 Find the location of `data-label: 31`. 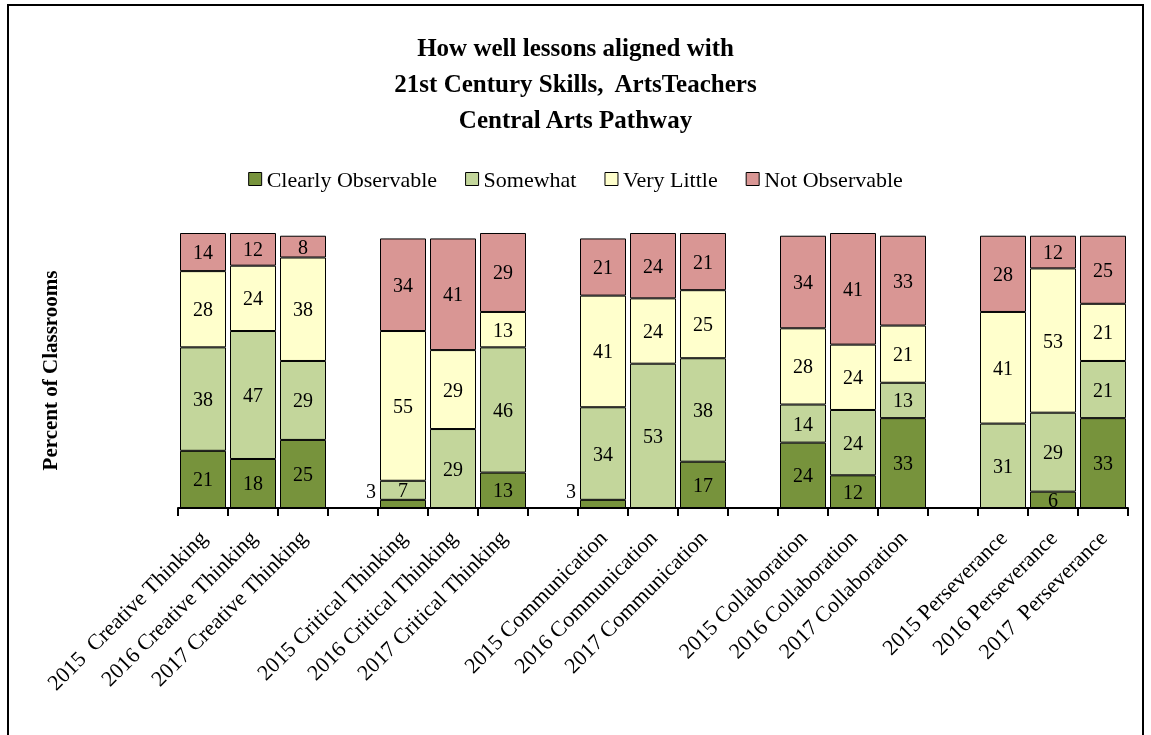

data-label: 31 is located at coordinates (1003, 465).